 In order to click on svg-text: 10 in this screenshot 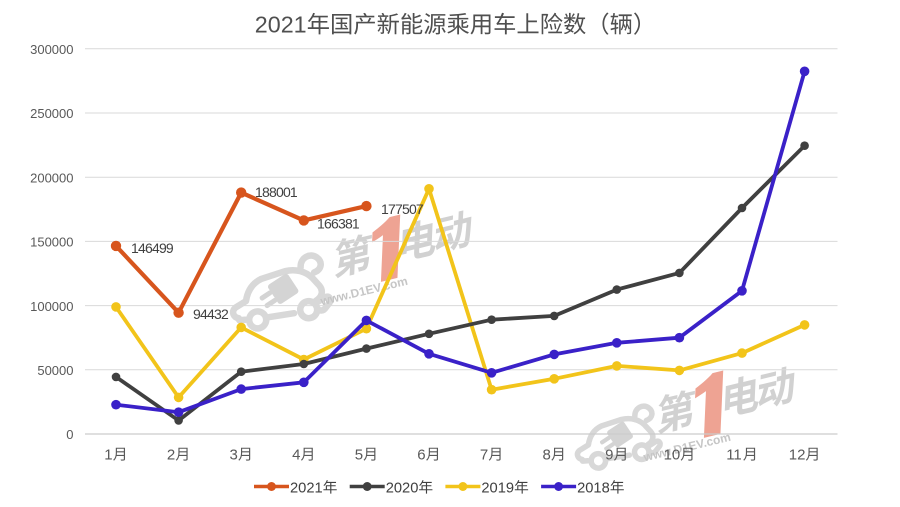, I will do `click(672, 455)`.